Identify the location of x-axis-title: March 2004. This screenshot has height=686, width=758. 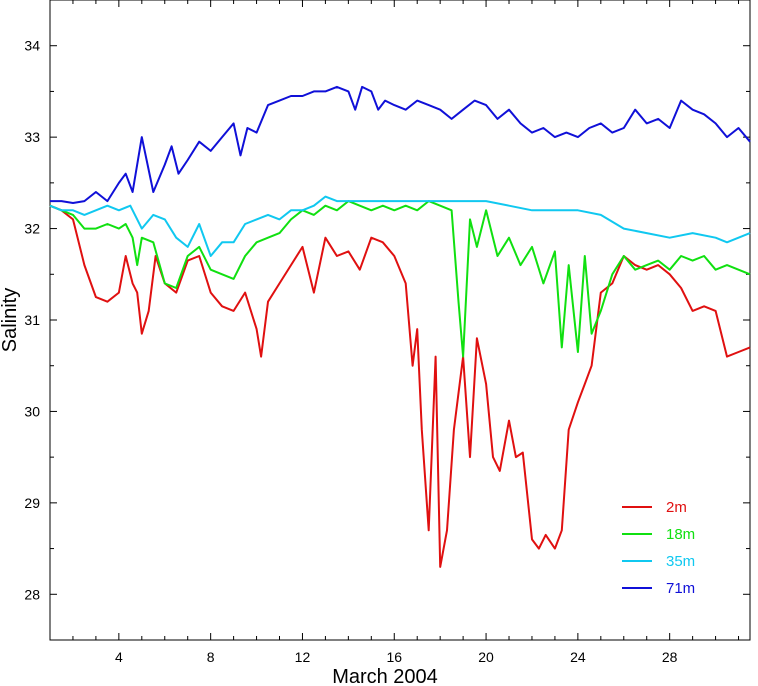
(385, 676).